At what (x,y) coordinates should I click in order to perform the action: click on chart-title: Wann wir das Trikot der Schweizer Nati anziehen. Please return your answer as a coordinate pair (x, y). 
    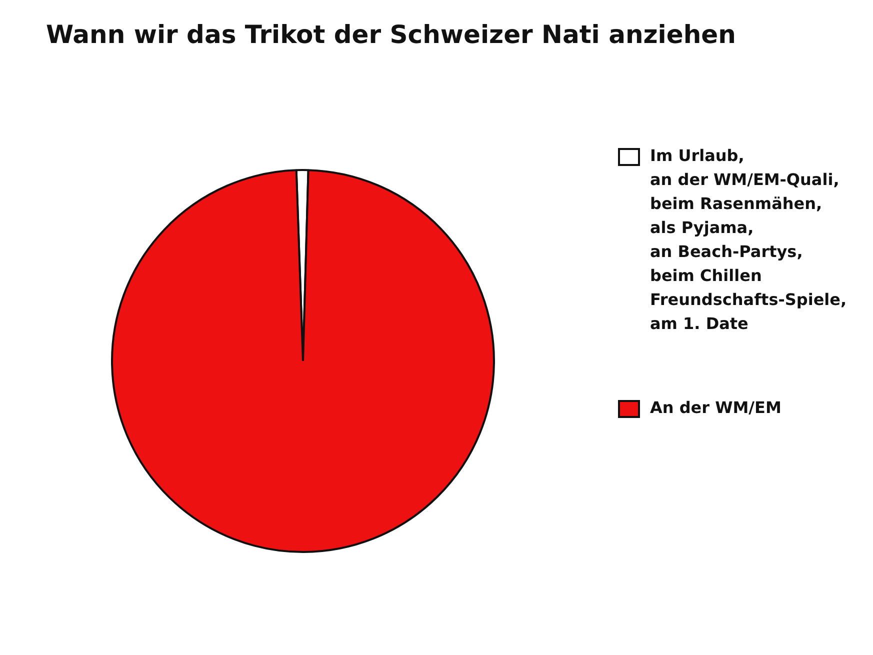
    Looking at the image, I should click on (391, 34).